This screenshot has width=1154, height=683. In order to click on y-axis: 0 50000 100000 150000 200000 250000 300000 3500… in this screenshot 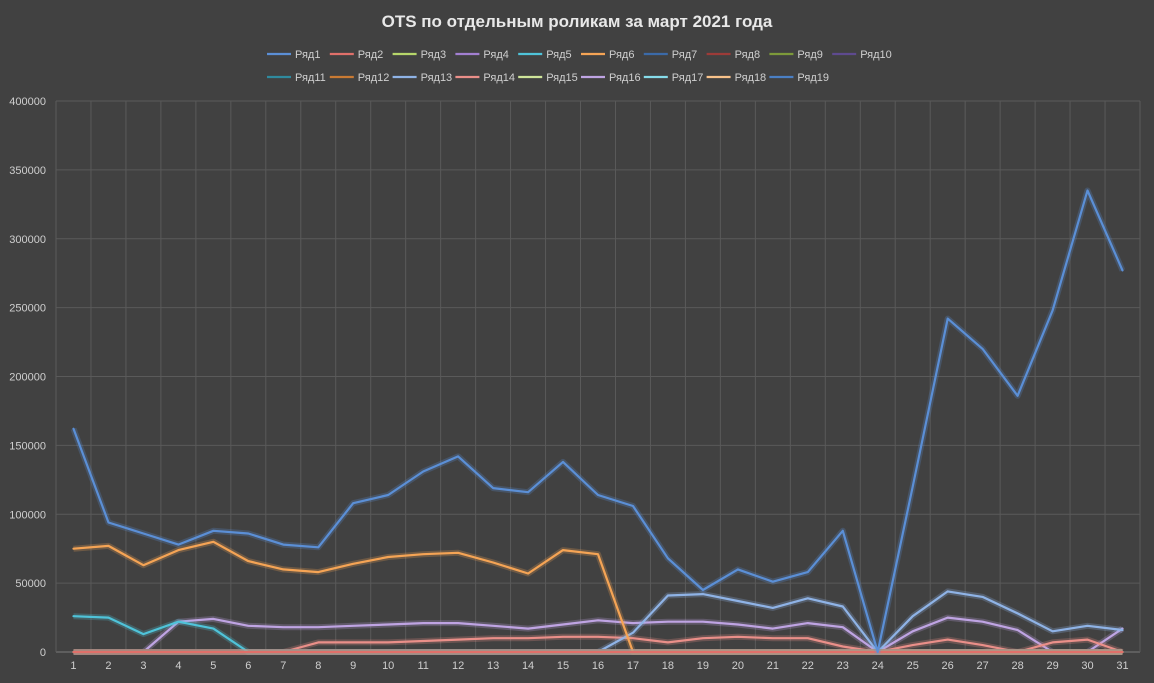, I will do `click(27, 377)`.